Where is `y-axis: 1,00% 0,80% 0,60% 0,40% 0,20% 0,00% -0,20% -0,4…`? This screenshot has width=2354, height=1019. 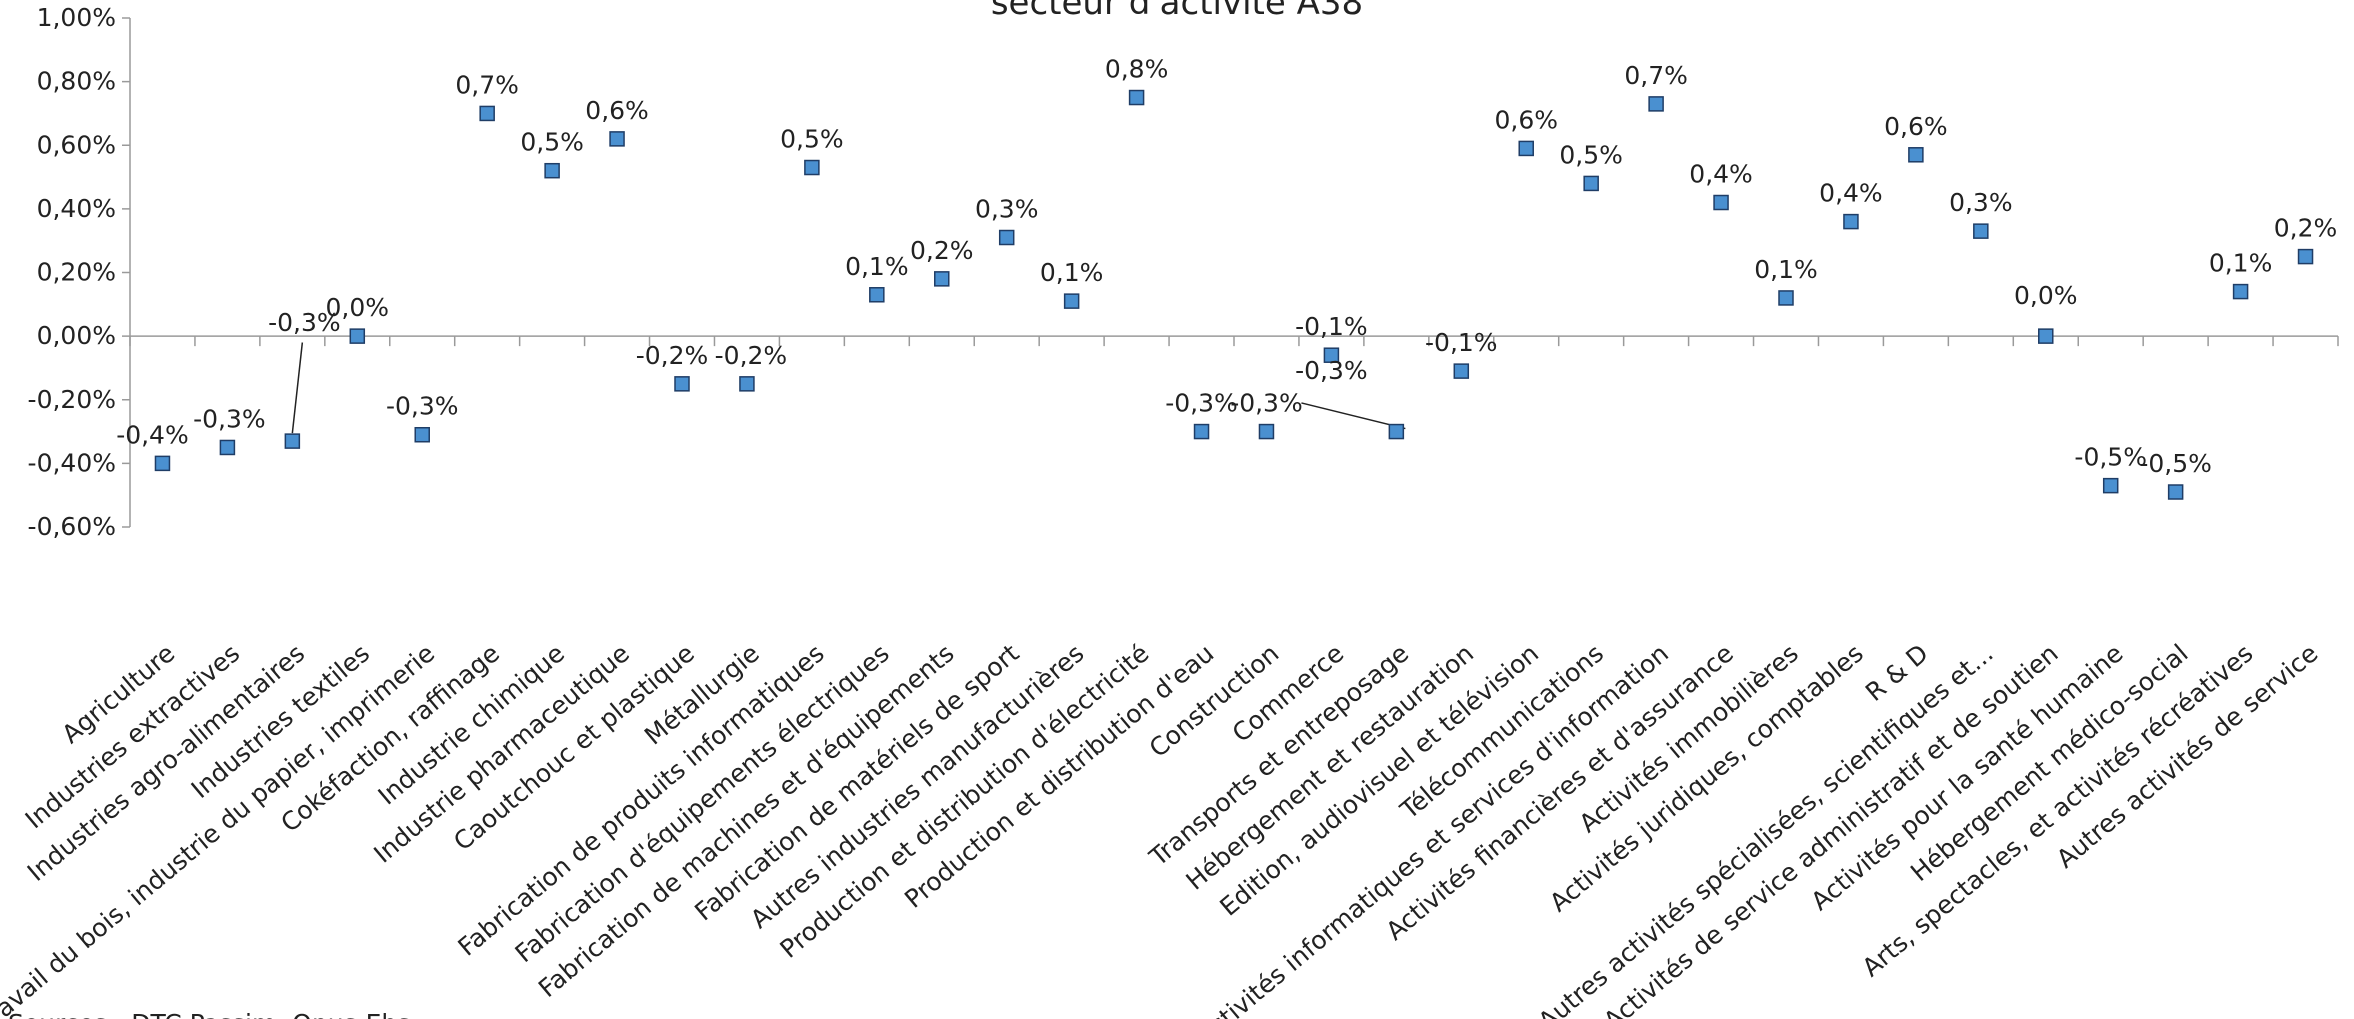 y-axis: 1,00% 0,80% 0,60% 0,40% 0,20% 0,00% -0,20% -0,4… is located at coordinates (79, 272).